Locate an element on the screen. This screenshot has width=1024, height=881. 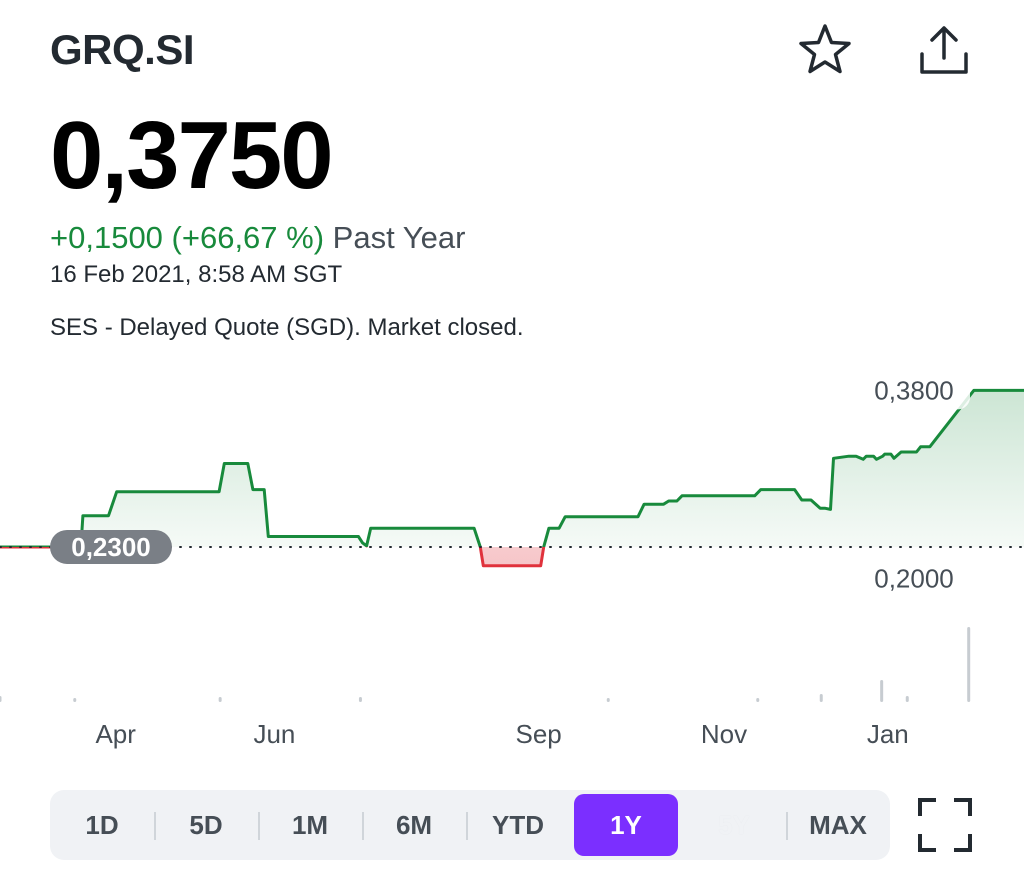
range-1y-button: 1Y is located at coordinates (626, 825).